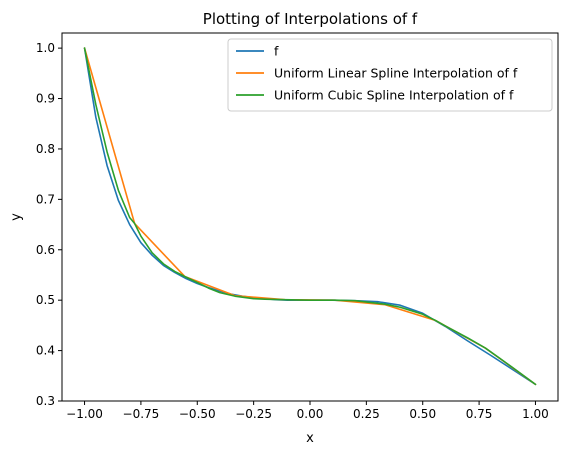  Describe the element at coordinates (45, 149) in the screenshot. I see `y-tick-label: 0.8` at that location.